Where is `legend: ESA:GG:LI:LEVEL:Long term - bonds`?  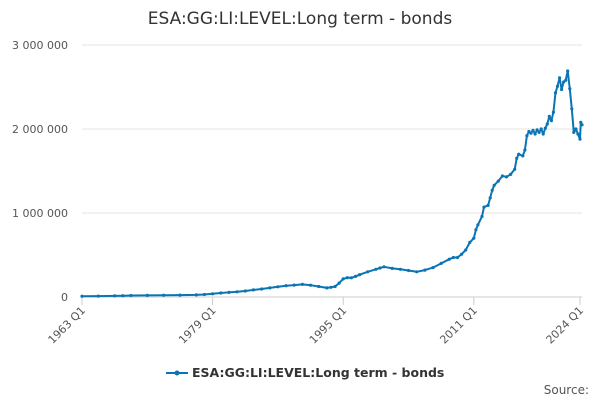 legend: ESA:GG:LI:LEVEL:Long term - bonds is located at coordinates (305, 372).